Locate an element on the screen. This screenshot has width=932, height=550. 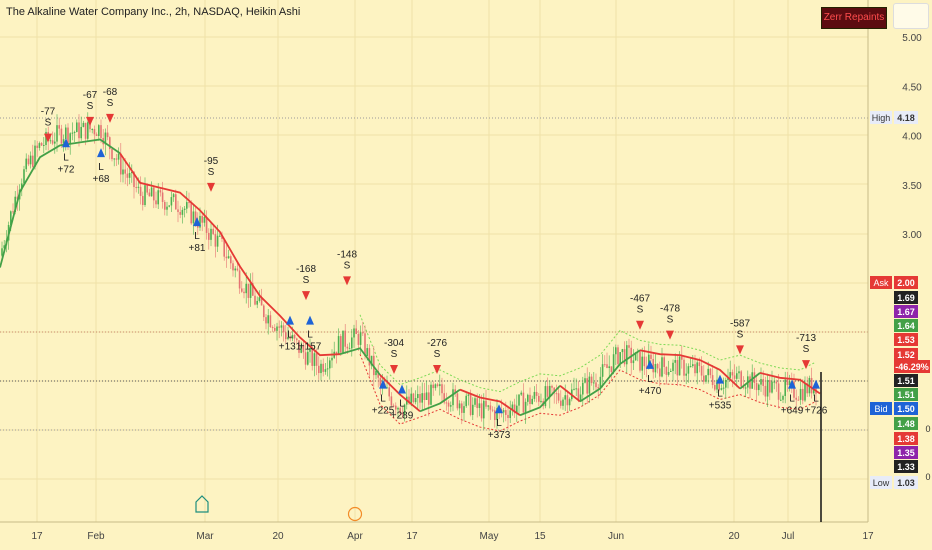
signal-value: +470 is located at coordinates (650, 391).